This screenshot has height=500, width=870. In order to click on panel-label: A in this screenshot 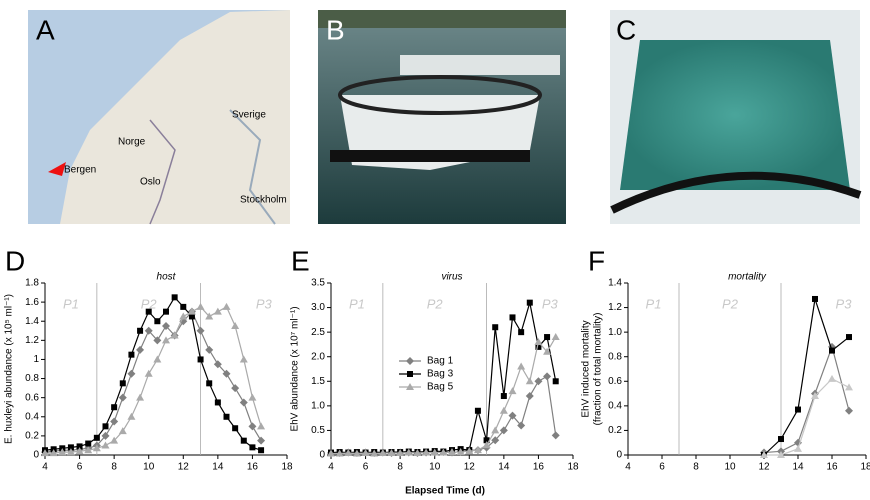, I will do `click(45, 29)`.